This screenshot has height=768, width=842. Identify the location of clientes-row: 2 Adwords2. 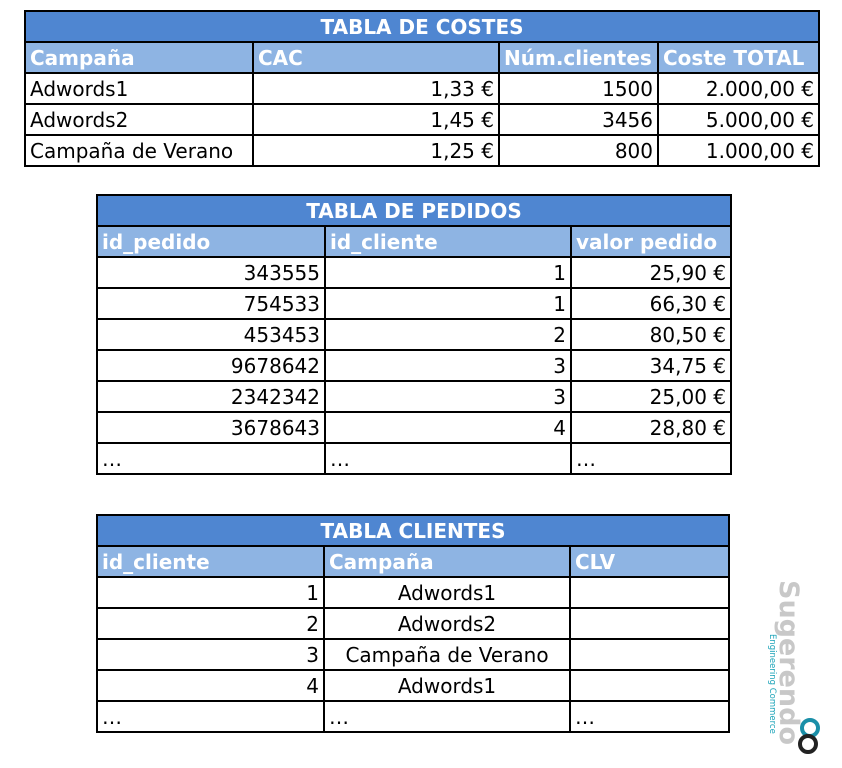
(413, 623).